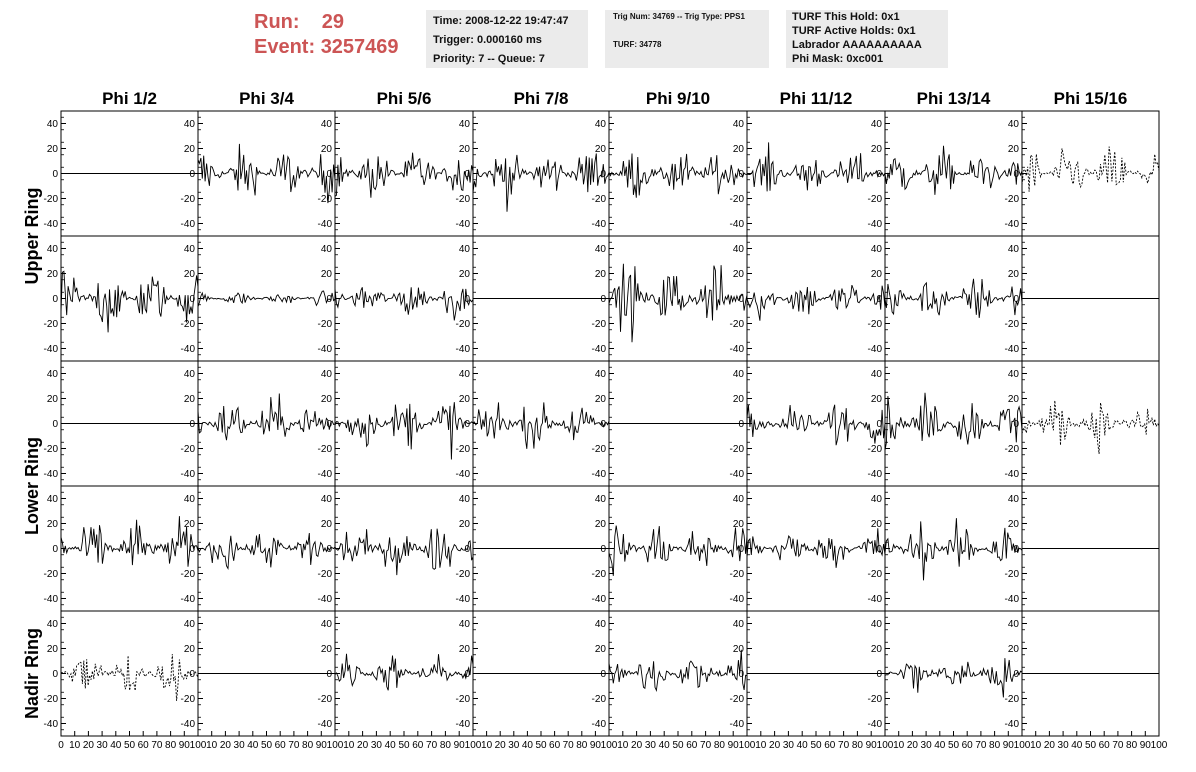  What do you see at coordinates (541, 98) in the screenshot?
I see `column-title: Phi 7/8` at bounding box center [541, 98].